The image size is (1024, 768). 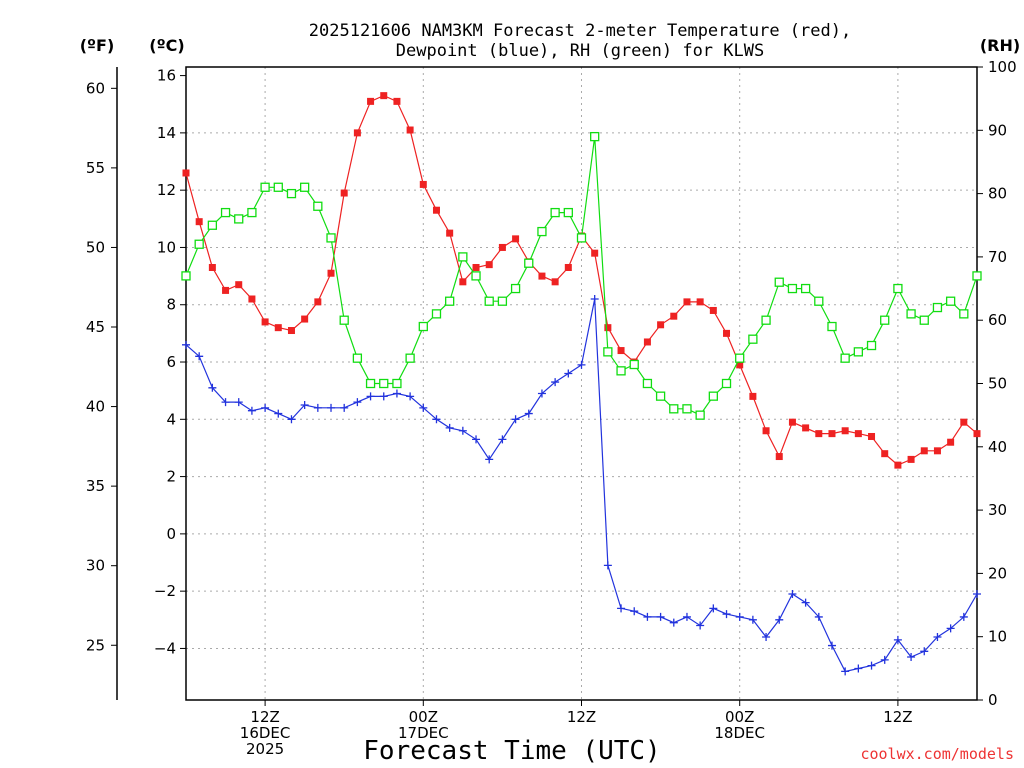 What do you see at coordinates (95, 566) in the screenshot?
I see `fahrenheit-tick-label: 30` at bounding box center [95, 566].